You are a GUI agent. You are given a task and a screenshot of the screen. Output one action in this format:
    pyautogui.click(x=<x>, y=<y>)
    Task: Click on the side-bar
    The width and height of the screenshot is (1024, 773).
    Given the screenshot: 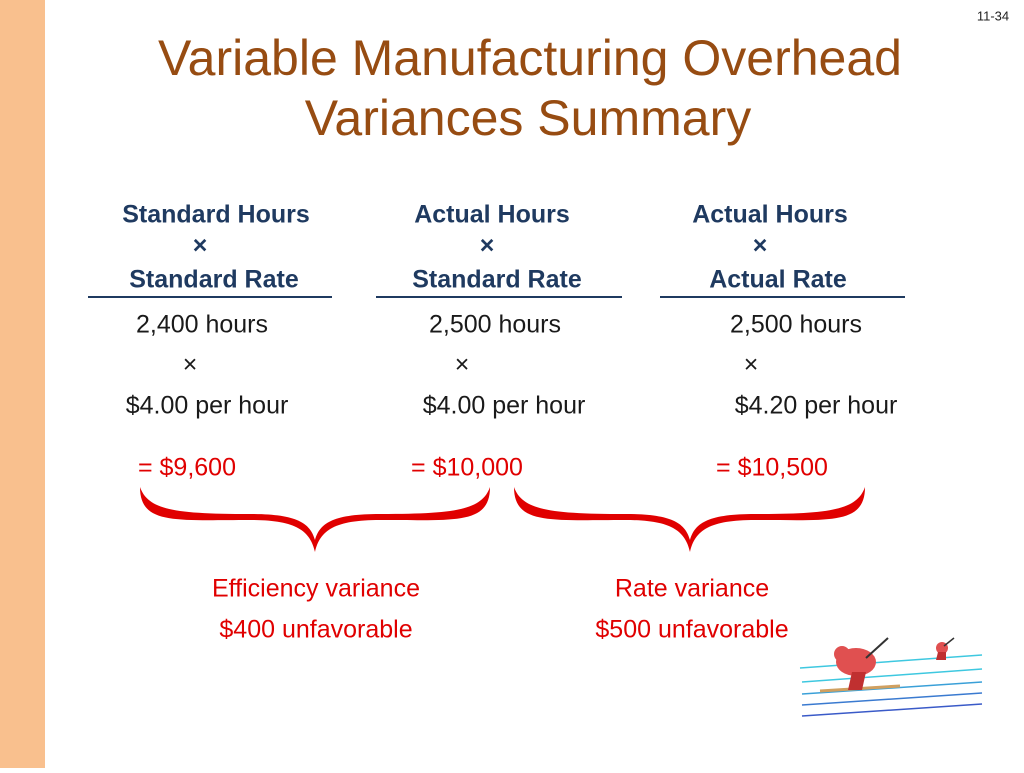 What is the action you would take?
    pyautogui.click(x=22, y=384)
    